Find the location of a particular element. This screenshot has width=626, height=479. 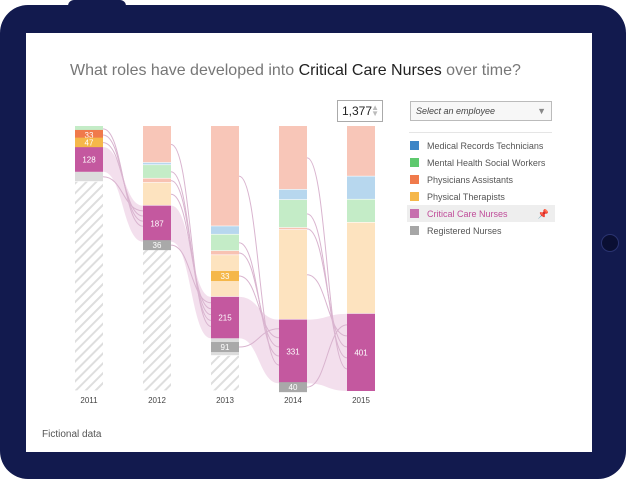

legend-item-registered-nurses: Registered Nurses is located at coordinates (481, 230).